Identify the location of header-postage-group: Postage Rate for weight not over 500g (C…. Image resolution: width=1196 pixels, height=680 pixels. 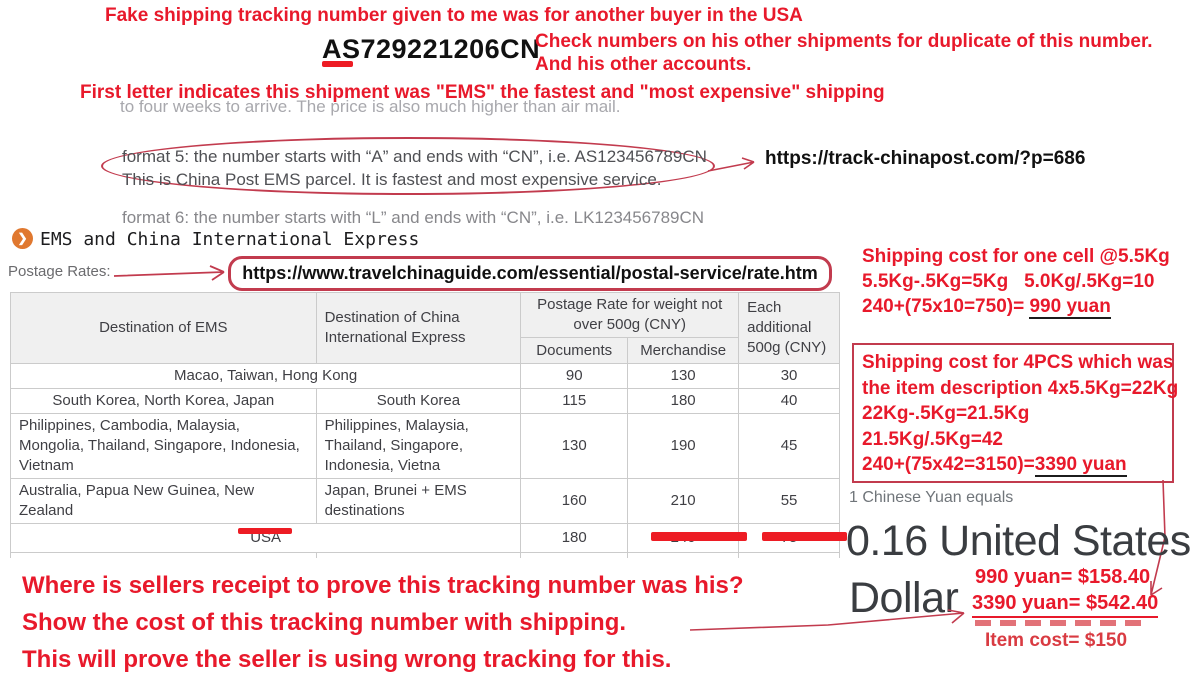
(630, 315).